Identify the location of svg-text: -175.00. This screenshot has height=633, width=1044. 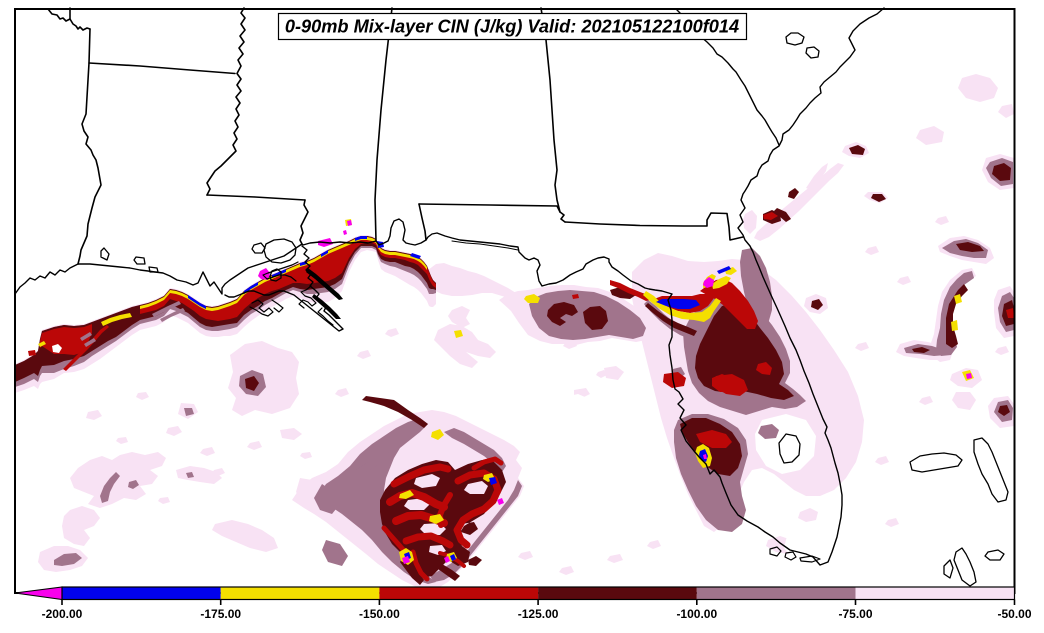
(220, 614).